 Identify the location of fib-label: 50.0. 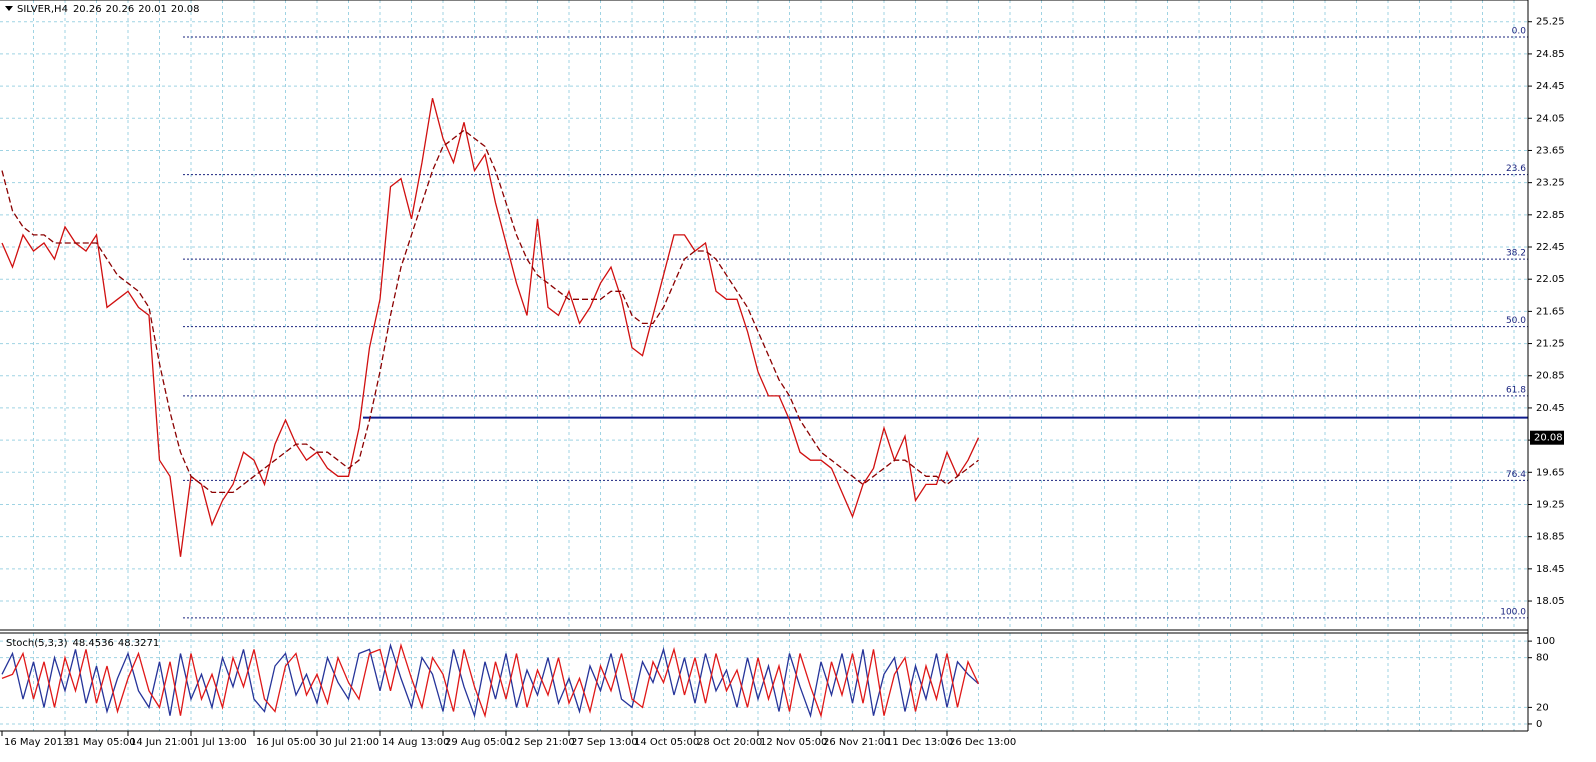
(1516, 321).